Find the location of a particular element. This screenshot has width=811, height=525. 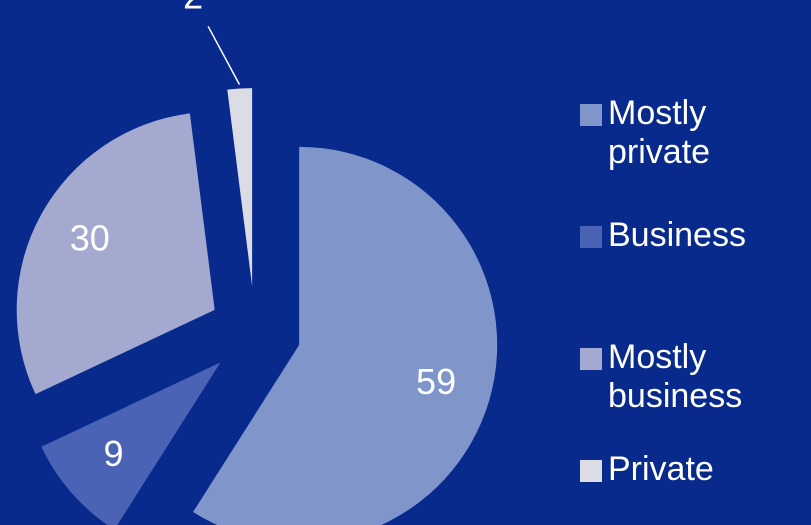

legend-item-mostly-private: Mostly private is located at coordinates (694, 133).